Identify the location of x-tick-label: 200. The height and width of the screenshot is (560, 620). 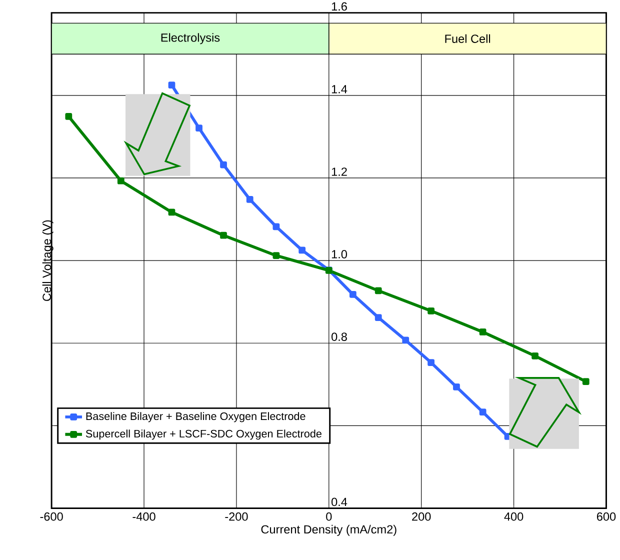
(421, 516).